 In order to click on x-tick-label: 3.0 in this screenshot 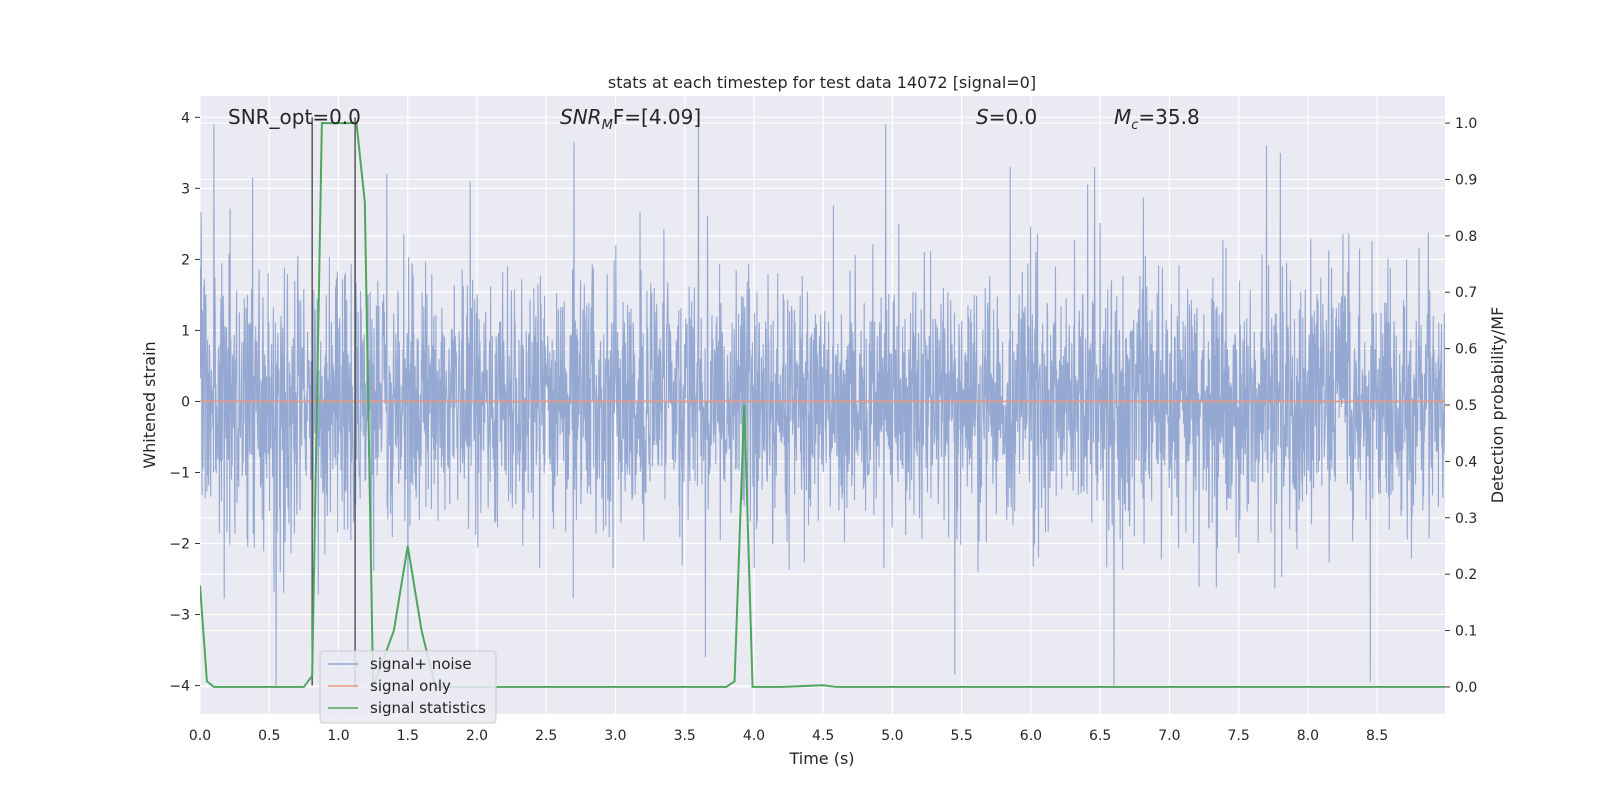, I will do `click(615, 736)`.